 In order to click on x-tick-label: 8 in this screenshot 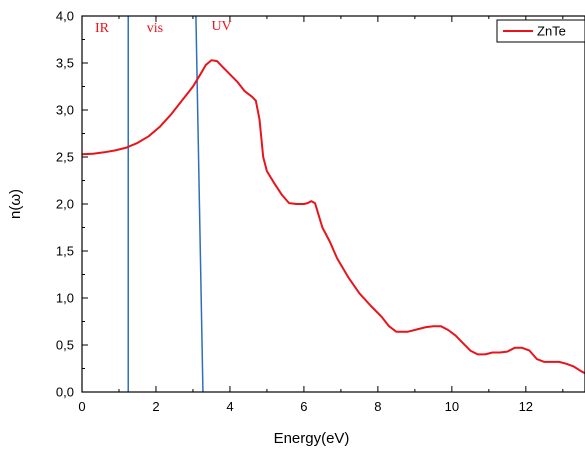, I will do `click(377, 406)`.